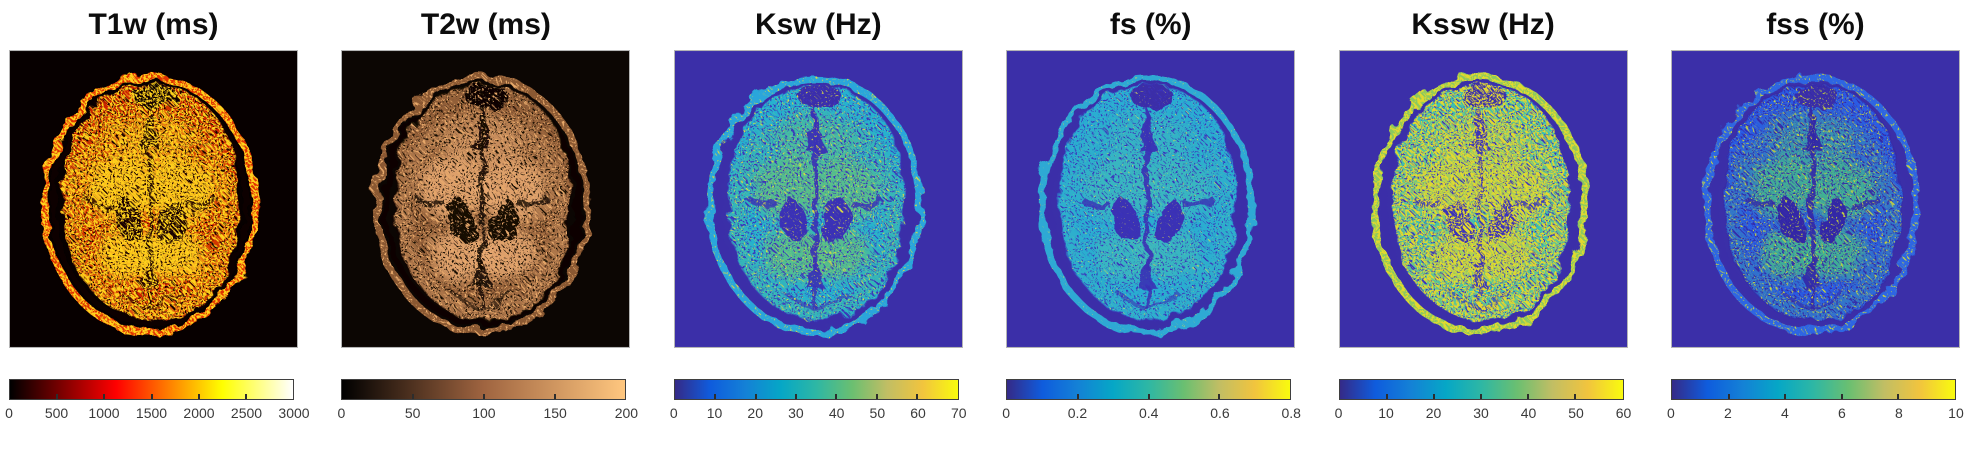 Image resolution: width=1969 pixels, height=451 pixels. I want to click on tick-label: 4, so click(1785, 413).